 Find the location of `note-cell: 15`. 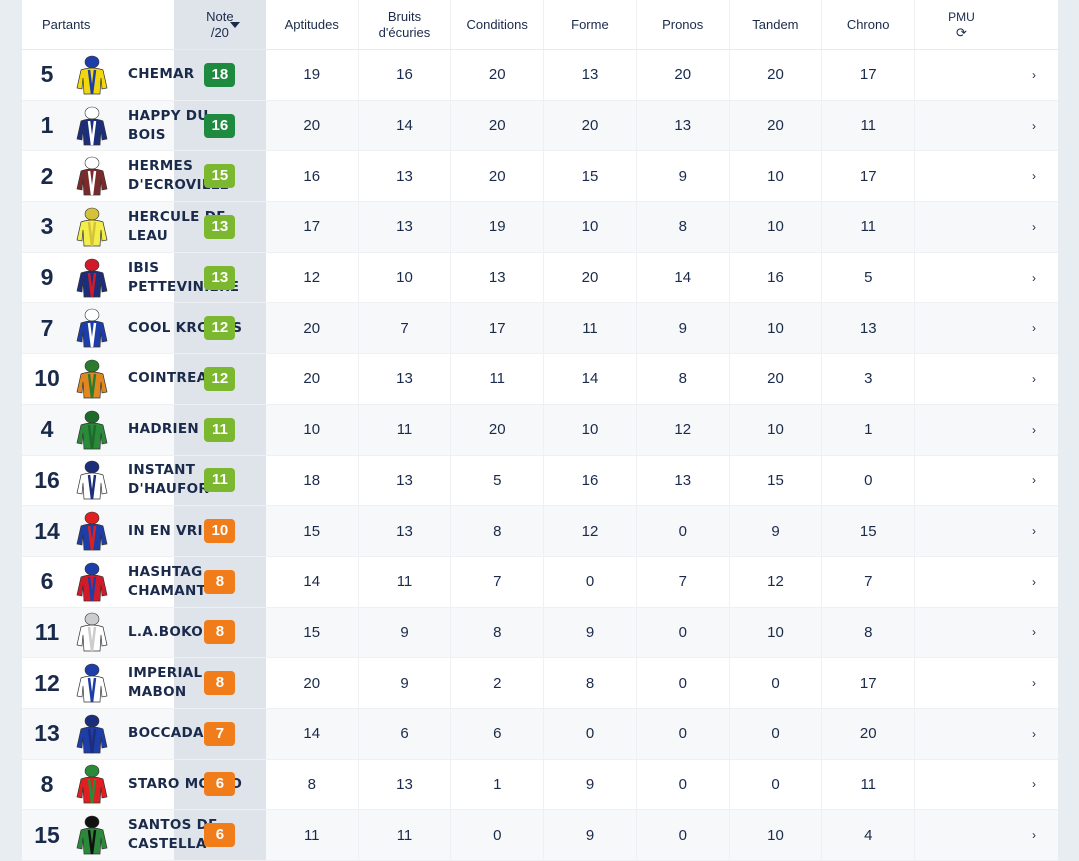

note-cell: 15 is located at coordinates (219, 176).